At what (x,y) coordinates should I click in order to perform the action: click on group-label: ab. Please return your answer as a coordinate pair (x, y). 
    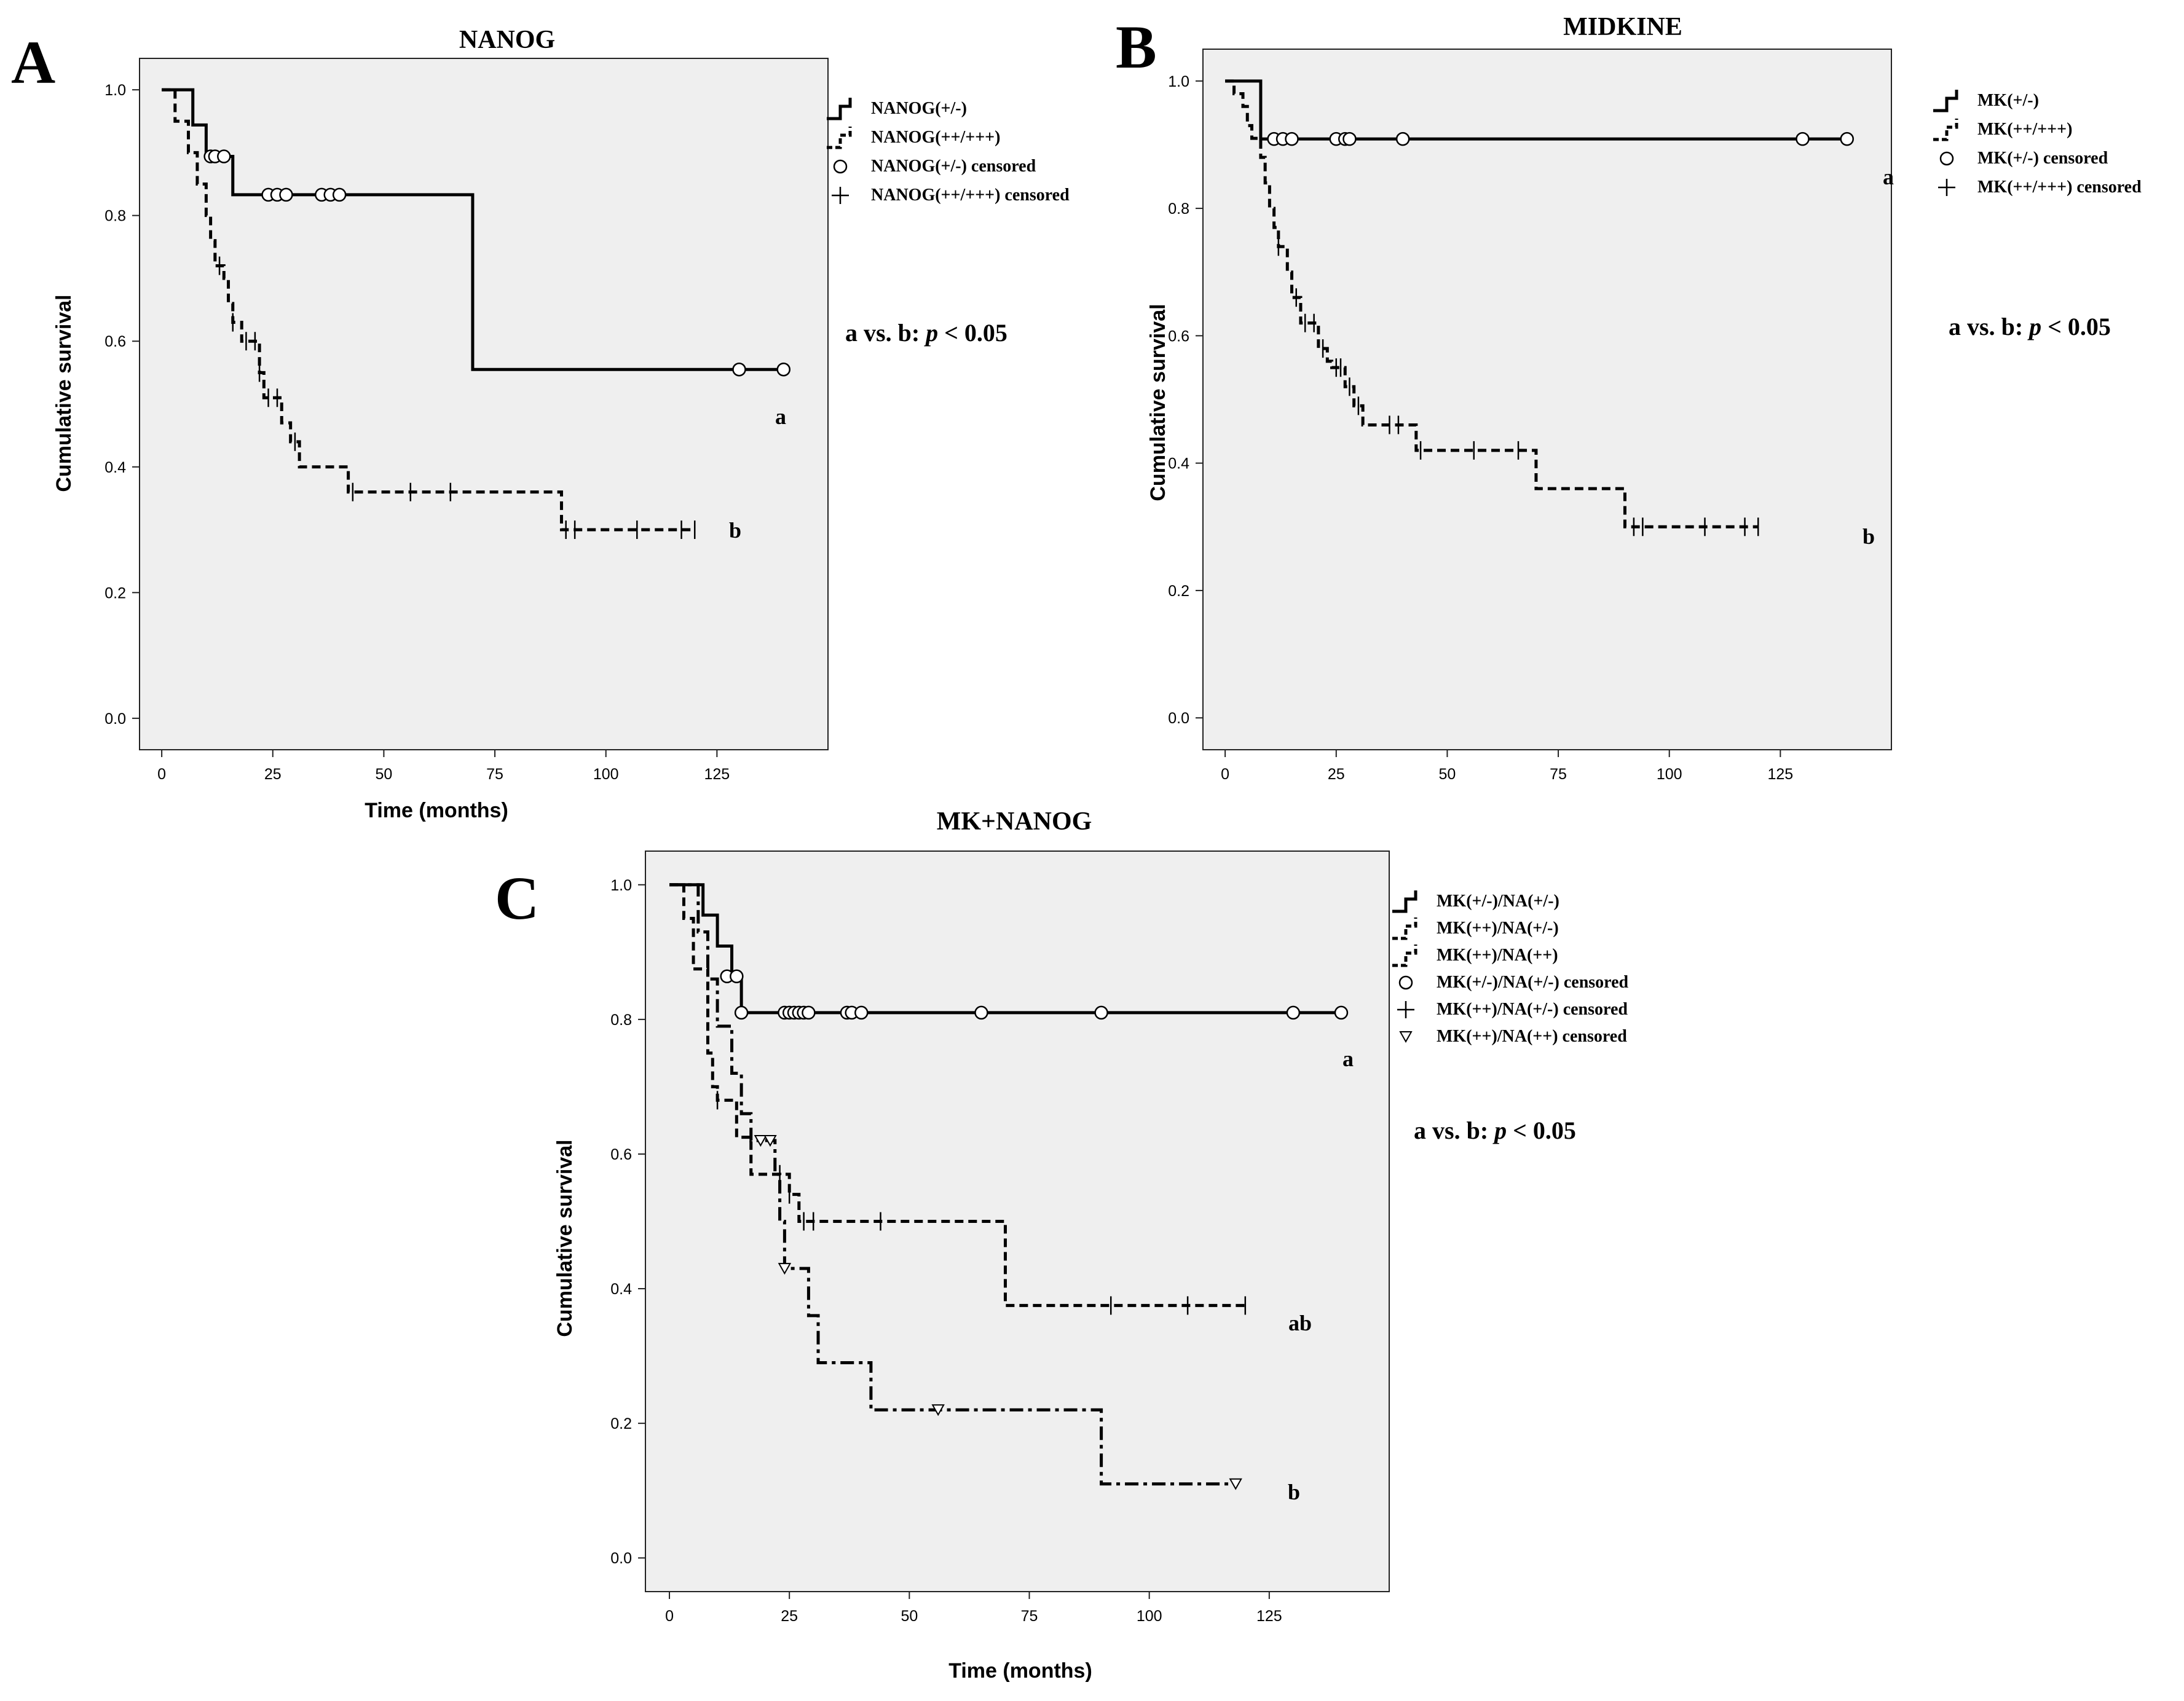
    Looking at the image, I should click on (1300, 1323).